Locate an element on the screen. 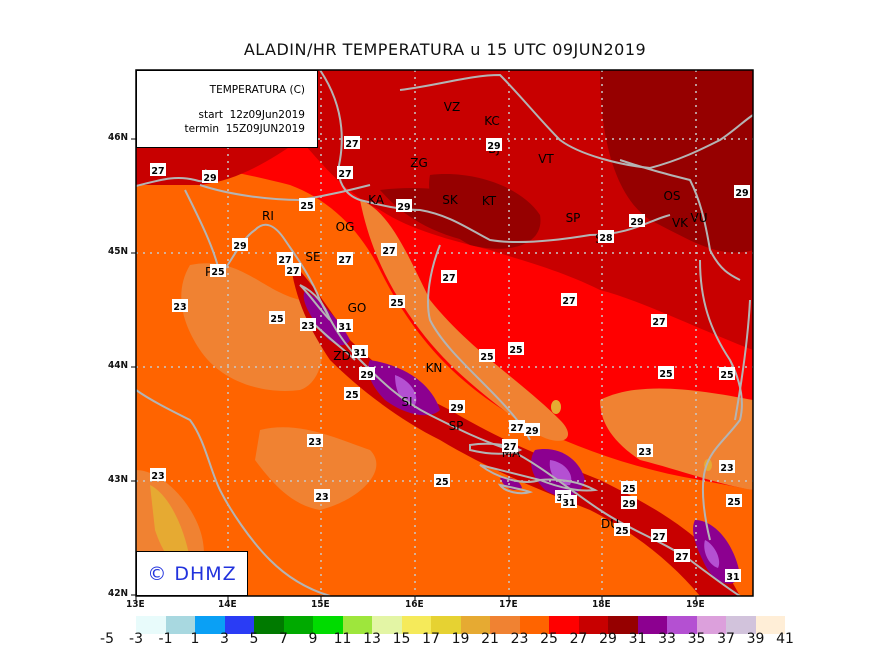 This screenshot has width=890, height=647. color-scale-tick-label: -5 is located at coordinates (107, 639).